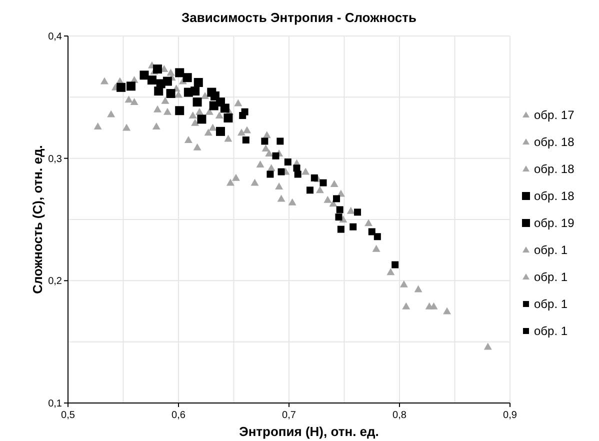 Image resolution: width=599 pixels, height=441 pixels. I want to click on y-tick-label: 0,1, so click(55, 404).